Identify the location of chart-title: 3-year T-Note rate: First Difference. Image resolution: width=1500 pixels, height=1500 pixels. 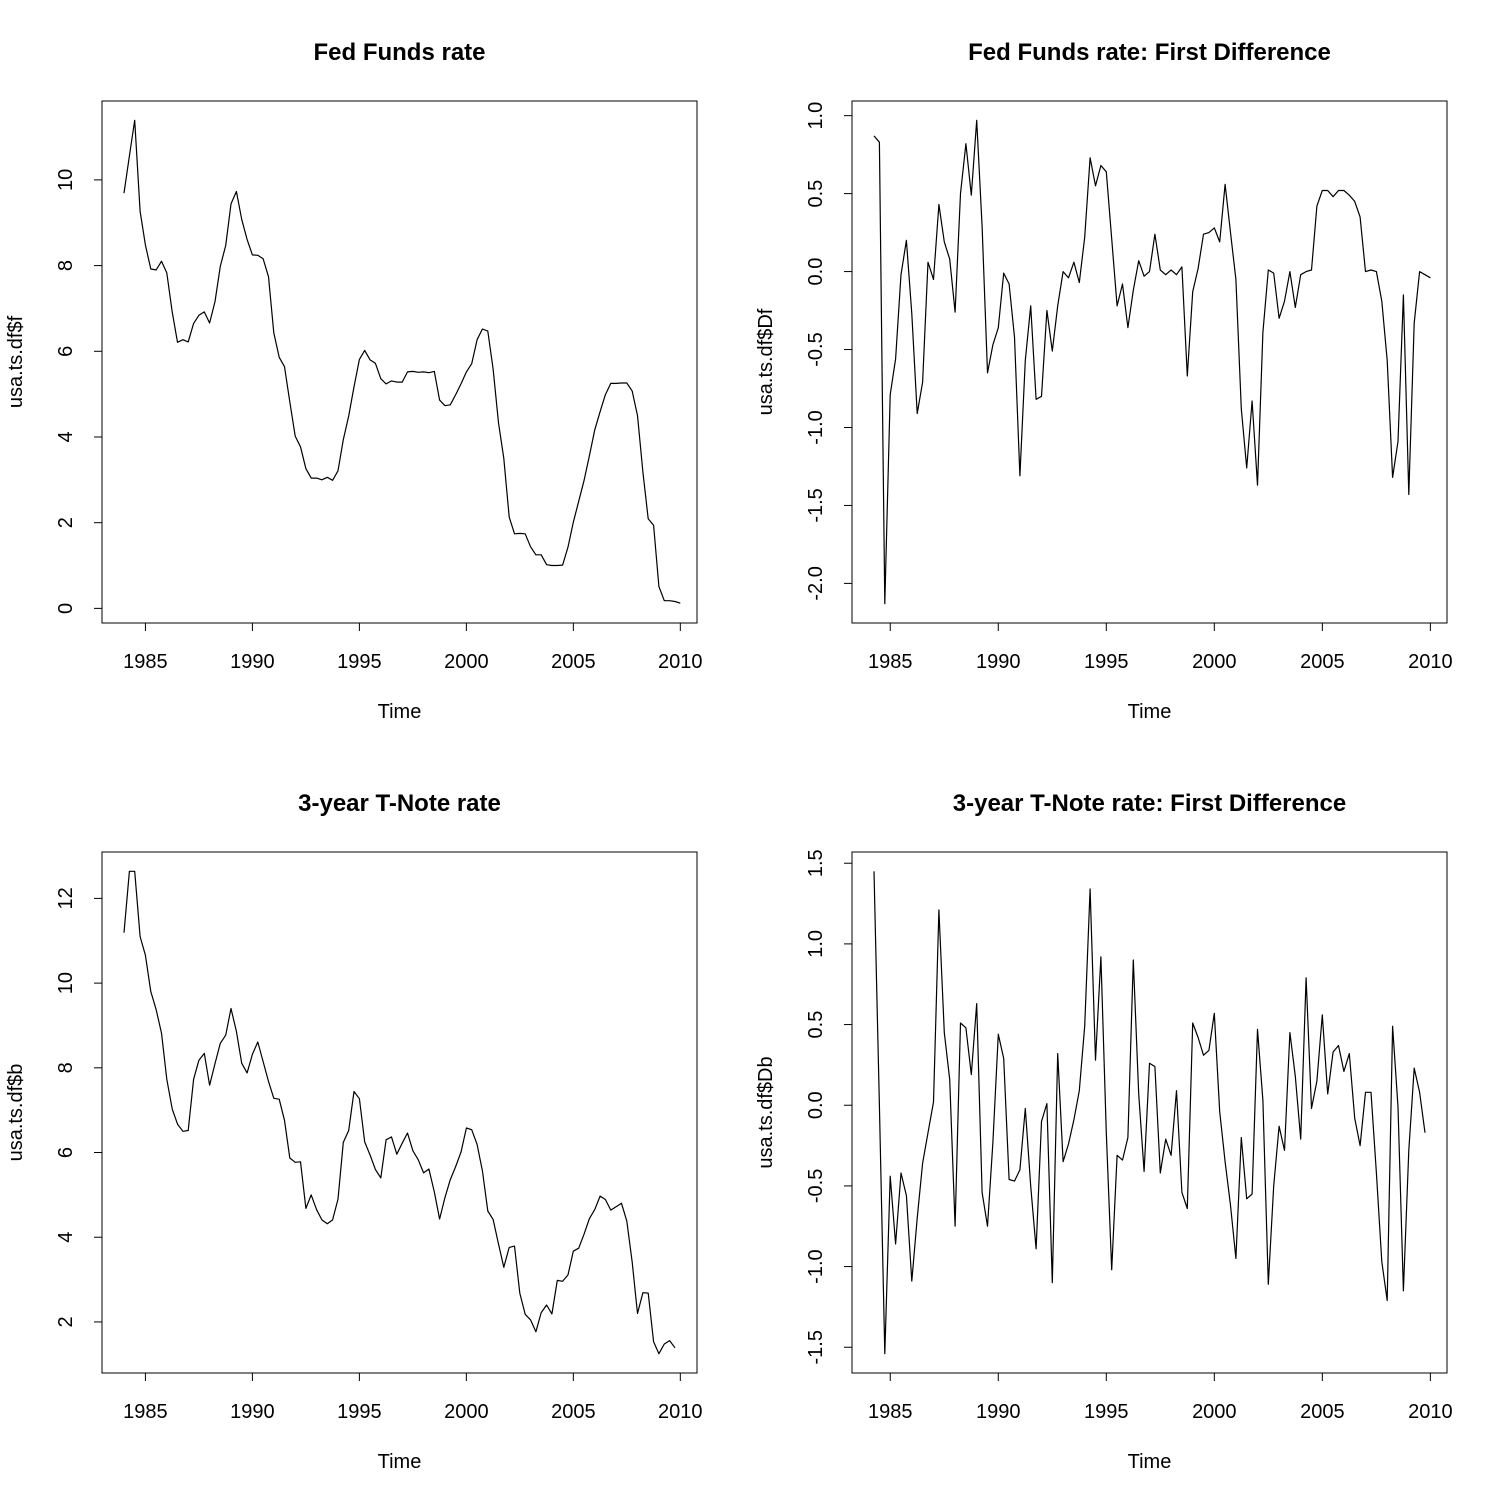
(1149, 803).